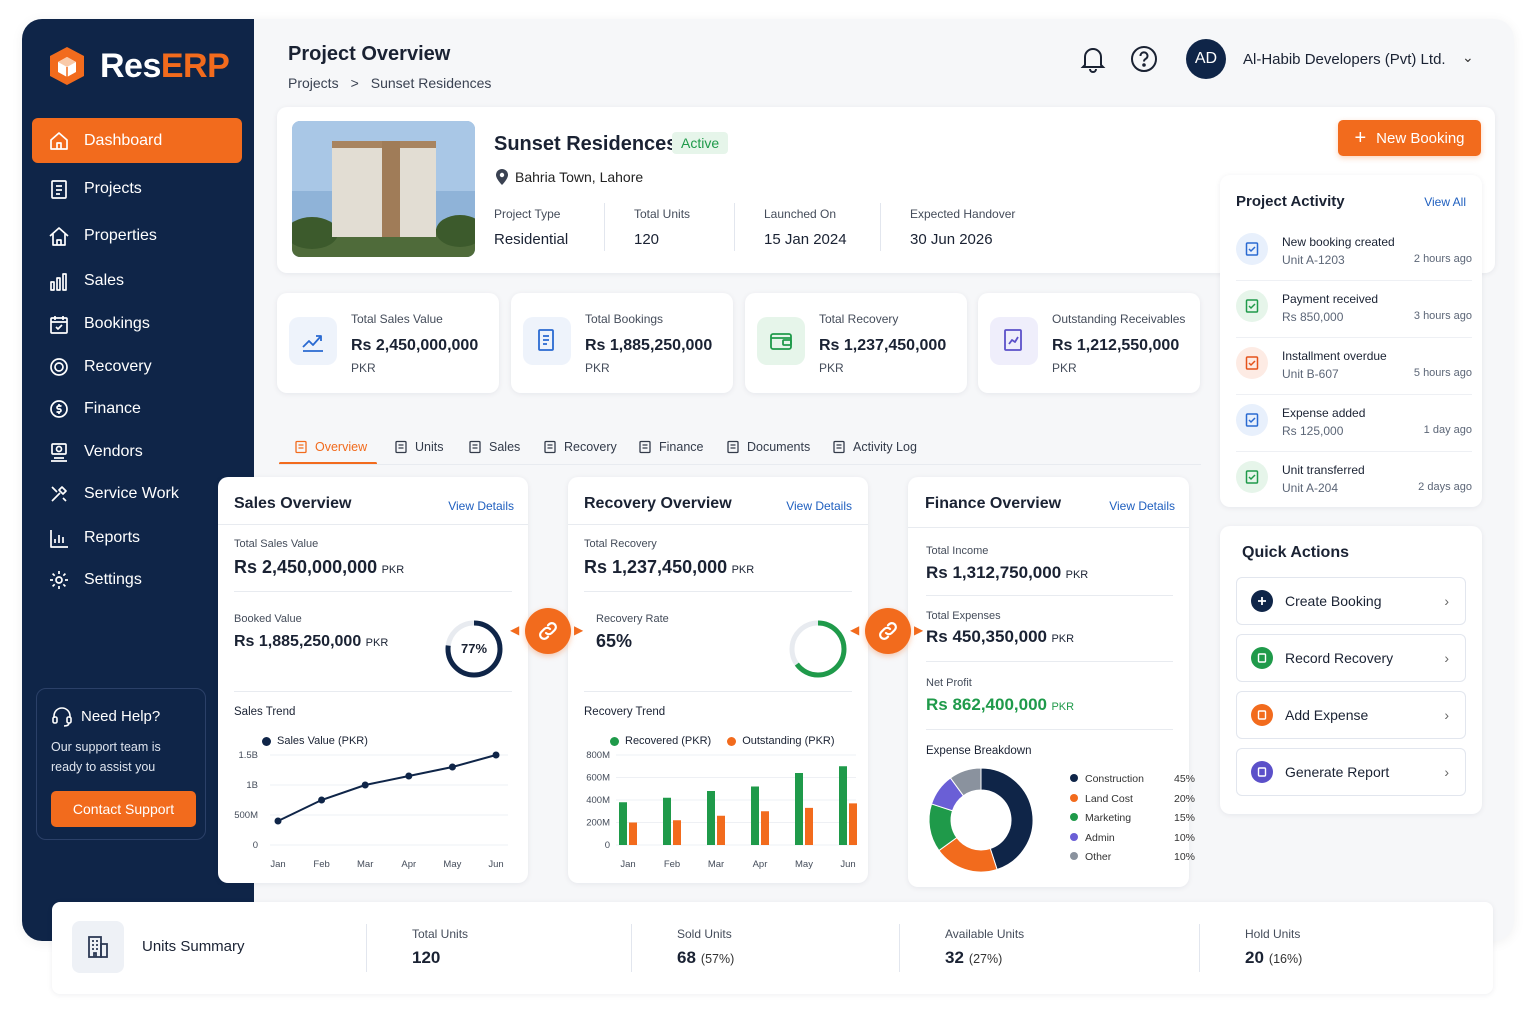  I want to click on breadcrumb-projects: Projects, so click(313, 83).